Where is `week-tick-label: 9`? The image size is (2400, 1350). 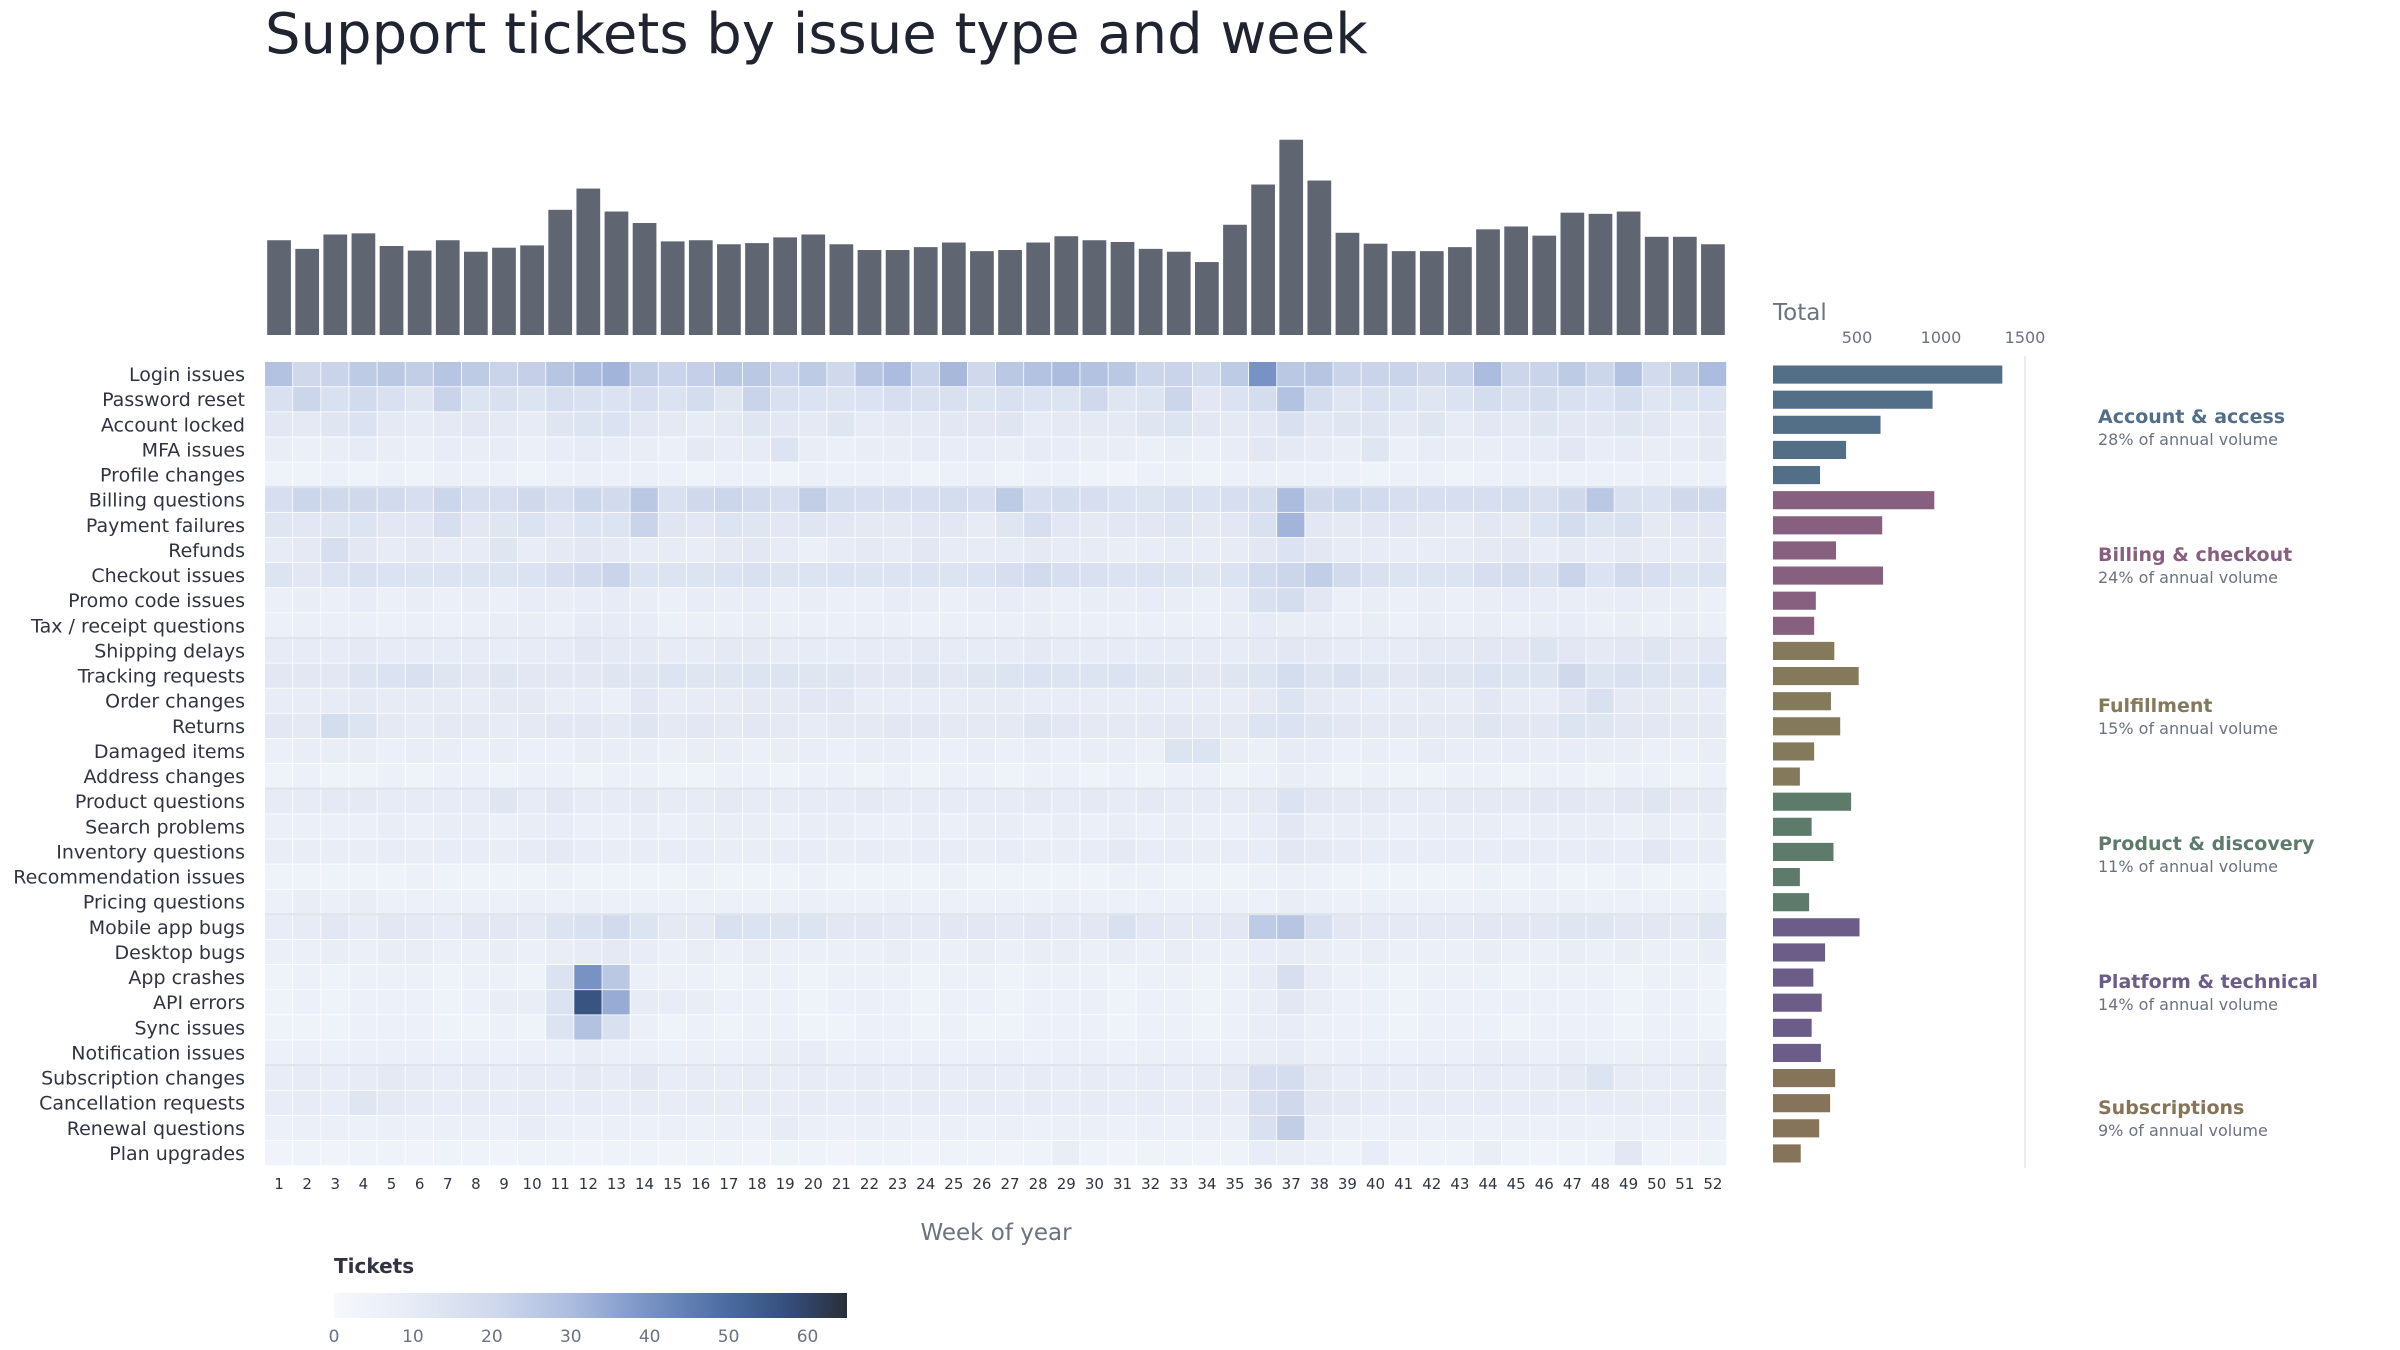 week-tick-label: 9 is located at coordinates (504, 1184).